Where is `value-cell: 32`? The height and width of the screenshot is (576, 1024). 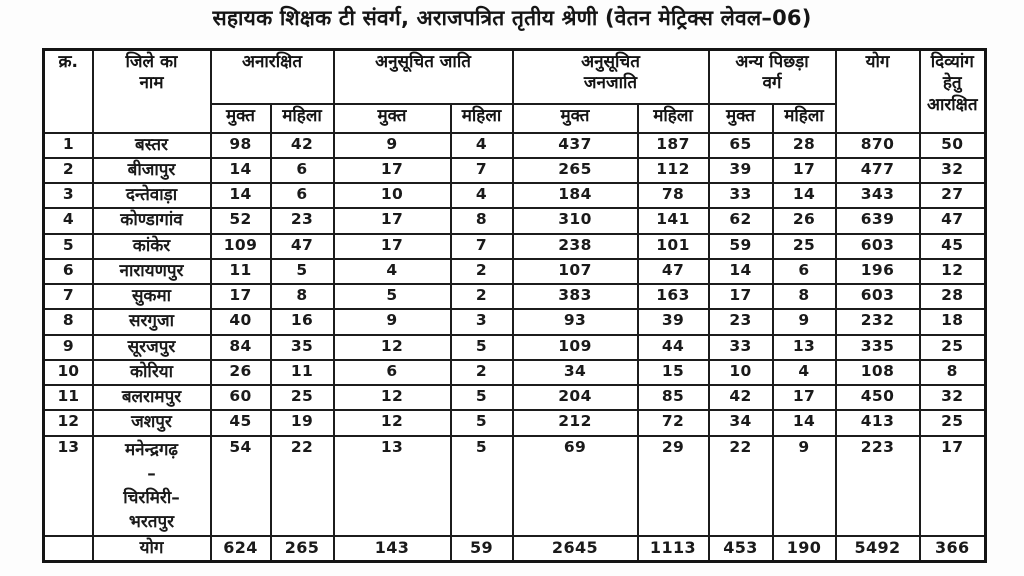
value-cell: 32 is located at coordinates (952, 170).